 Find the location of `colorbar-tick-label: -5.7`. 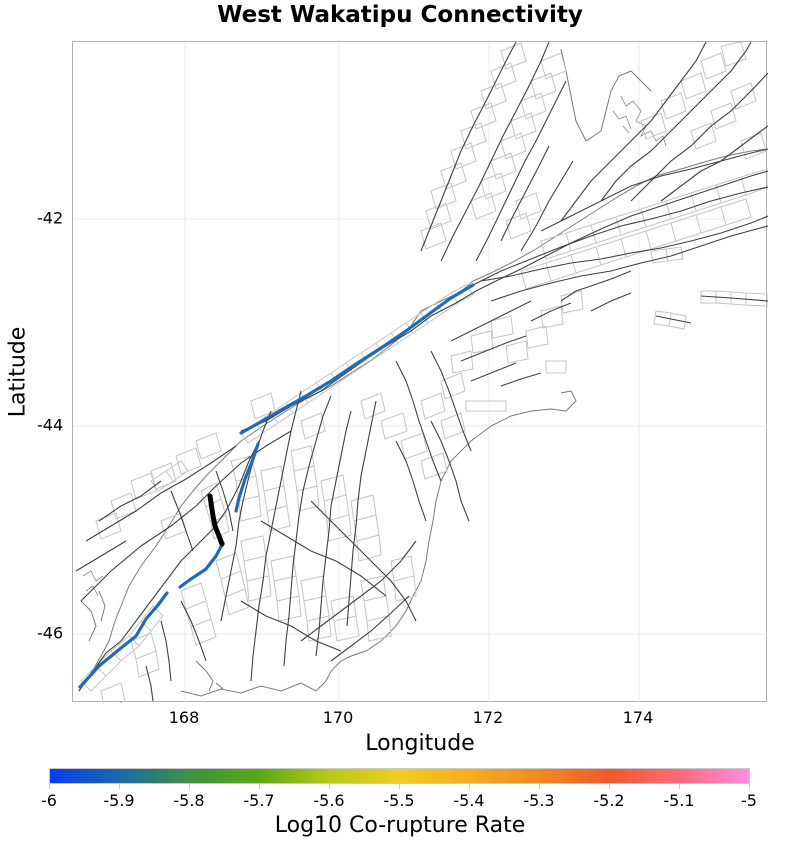

colorbar-tick-label: -5.7 is located at coordinates (259, 800).